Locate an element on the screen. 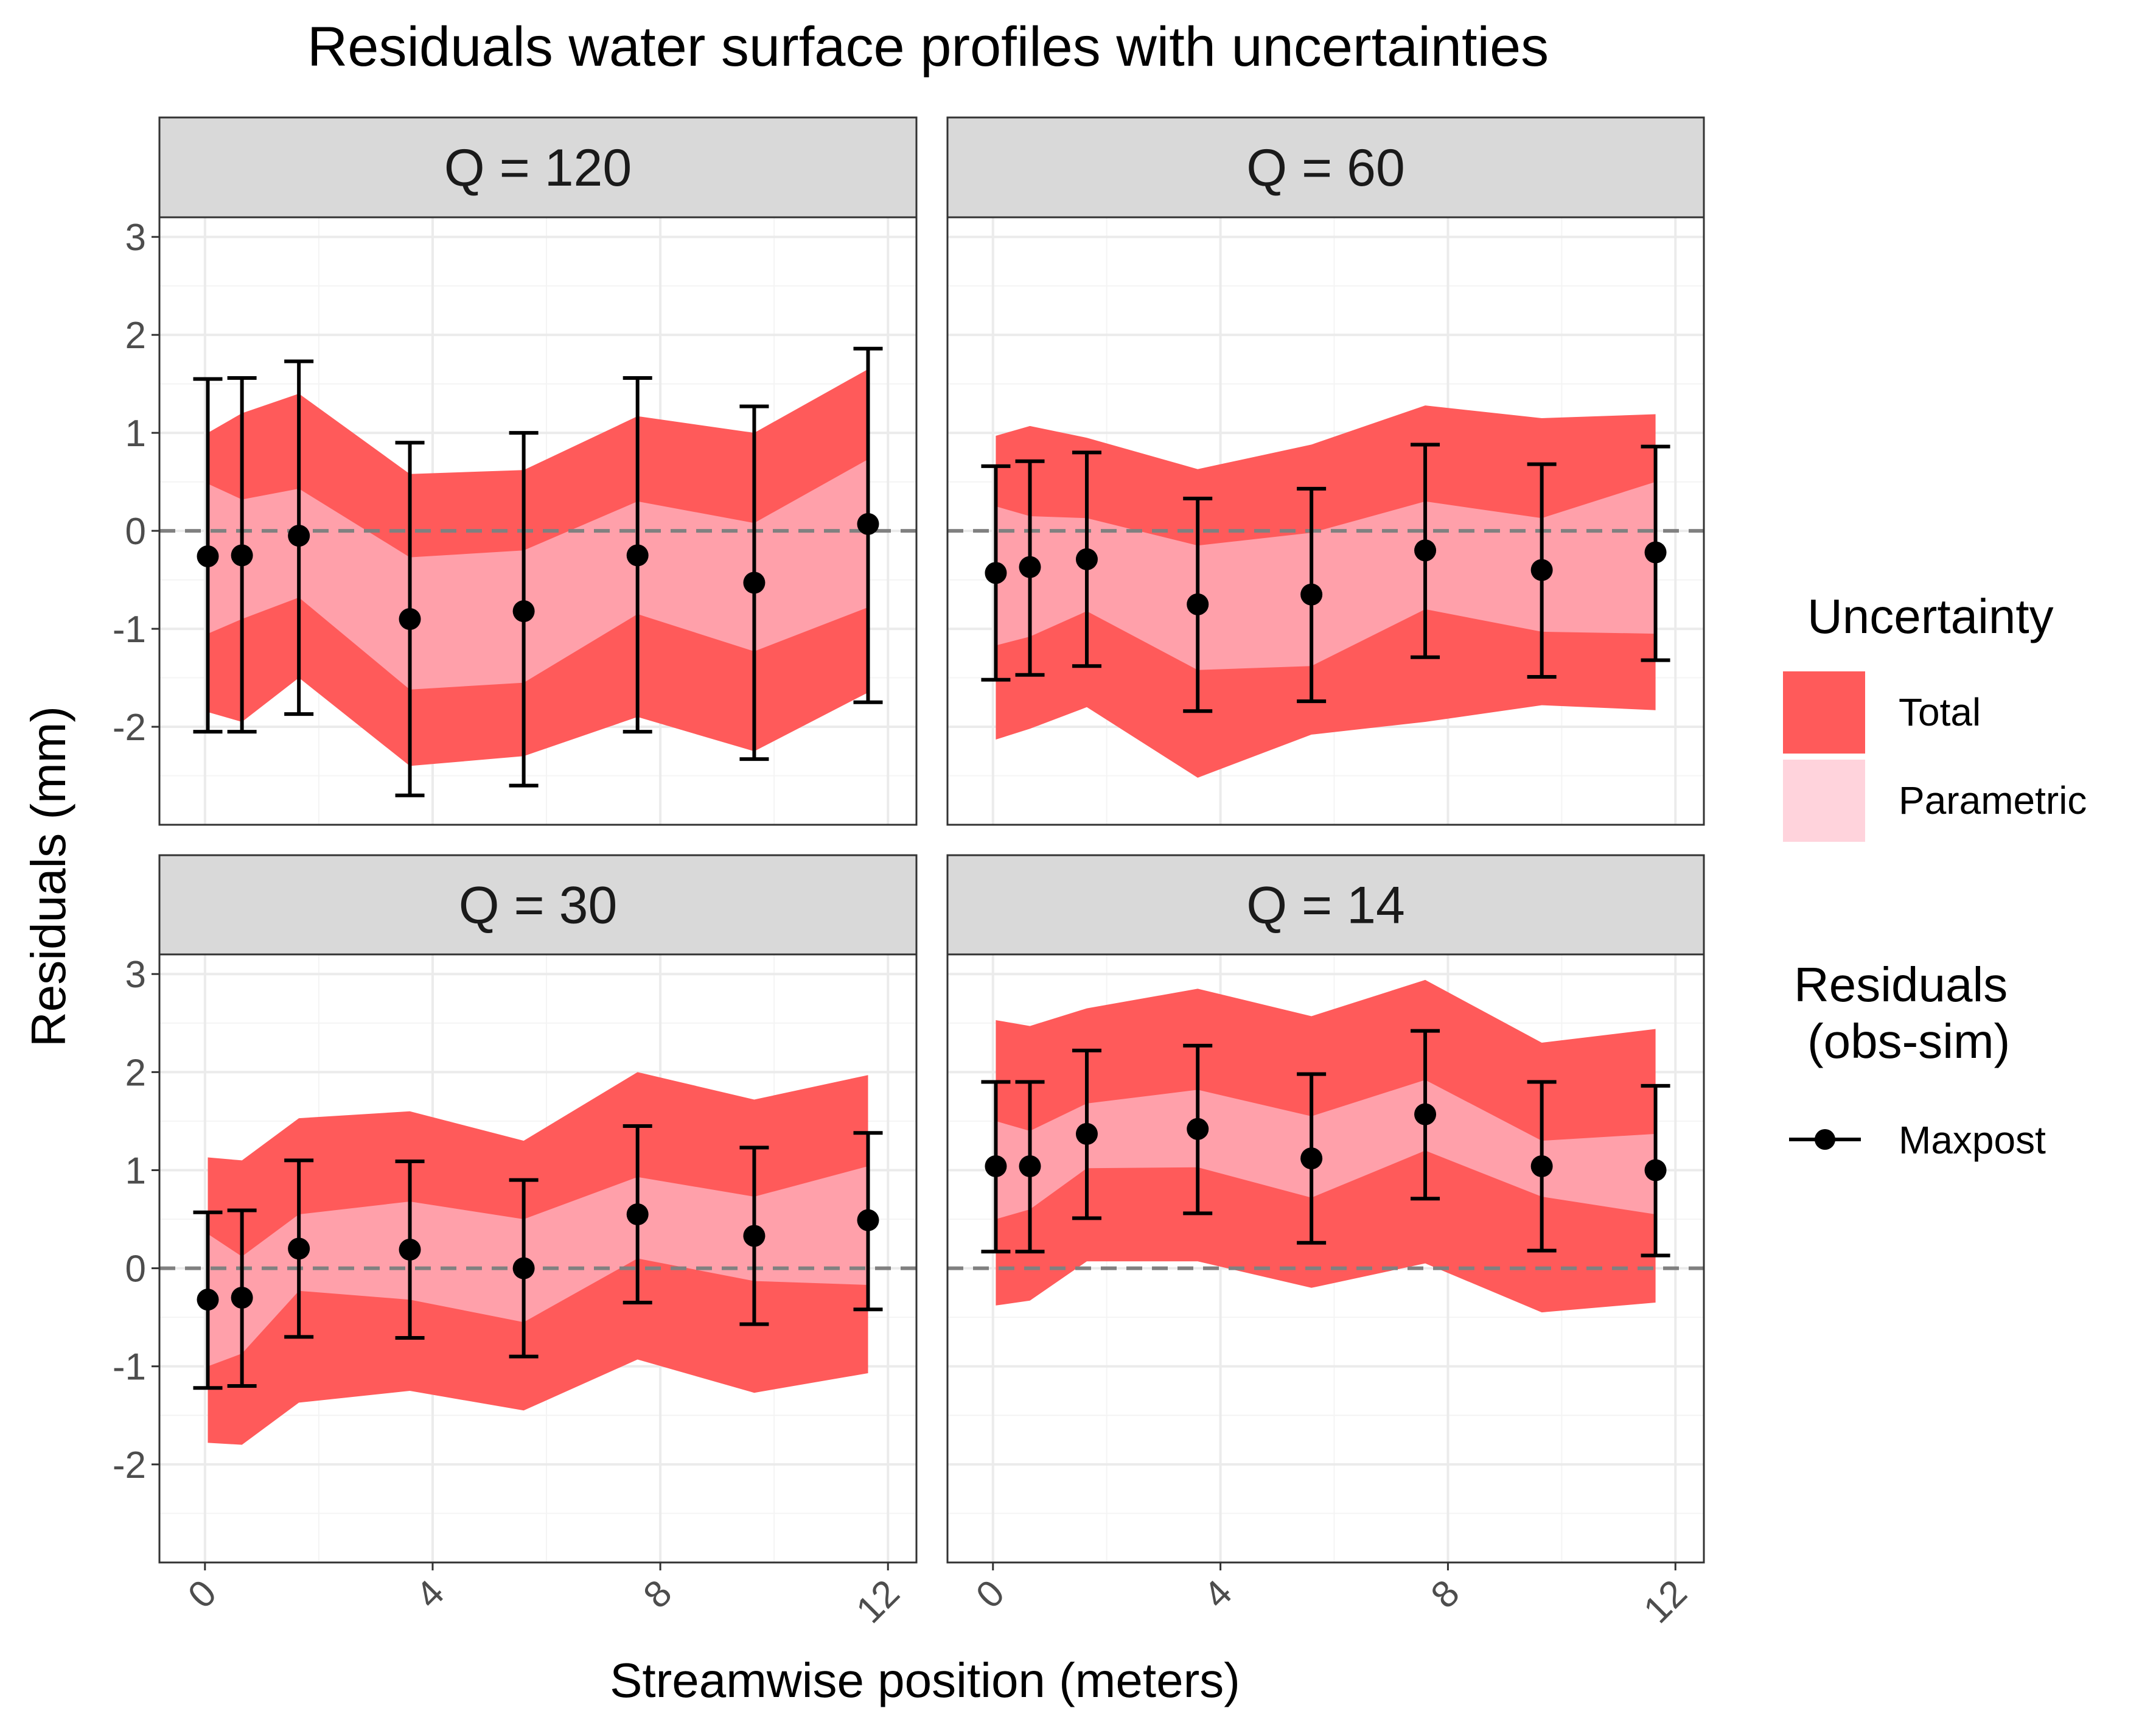 Image resolution: width=2156 pixels, height=1725 pixels. facet-strip-label: Q = 14 is located at coordinates (1326, 905).